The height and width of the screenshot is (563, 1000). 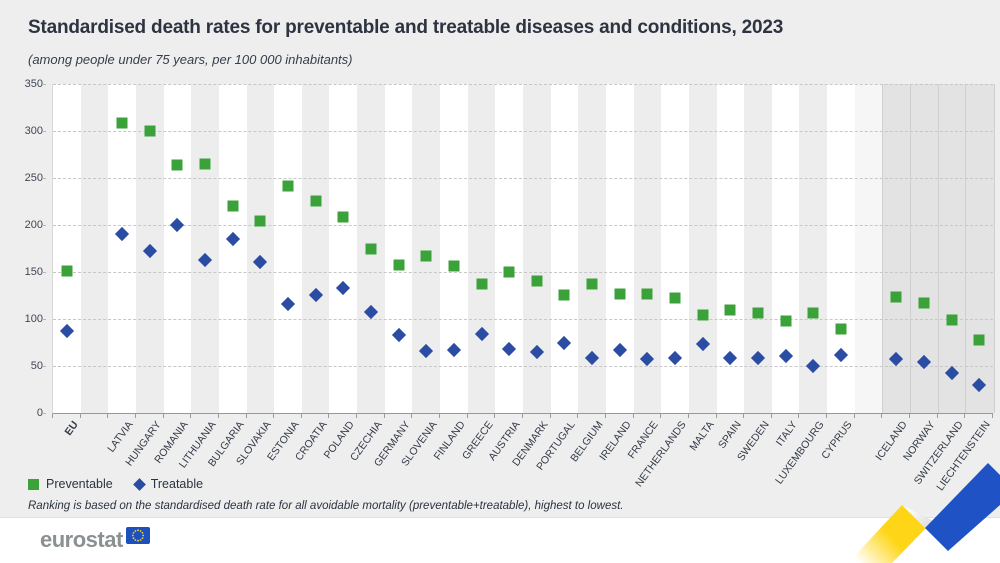 I want to click on marker-preventable-netherlands, so click(x=675, y=298).